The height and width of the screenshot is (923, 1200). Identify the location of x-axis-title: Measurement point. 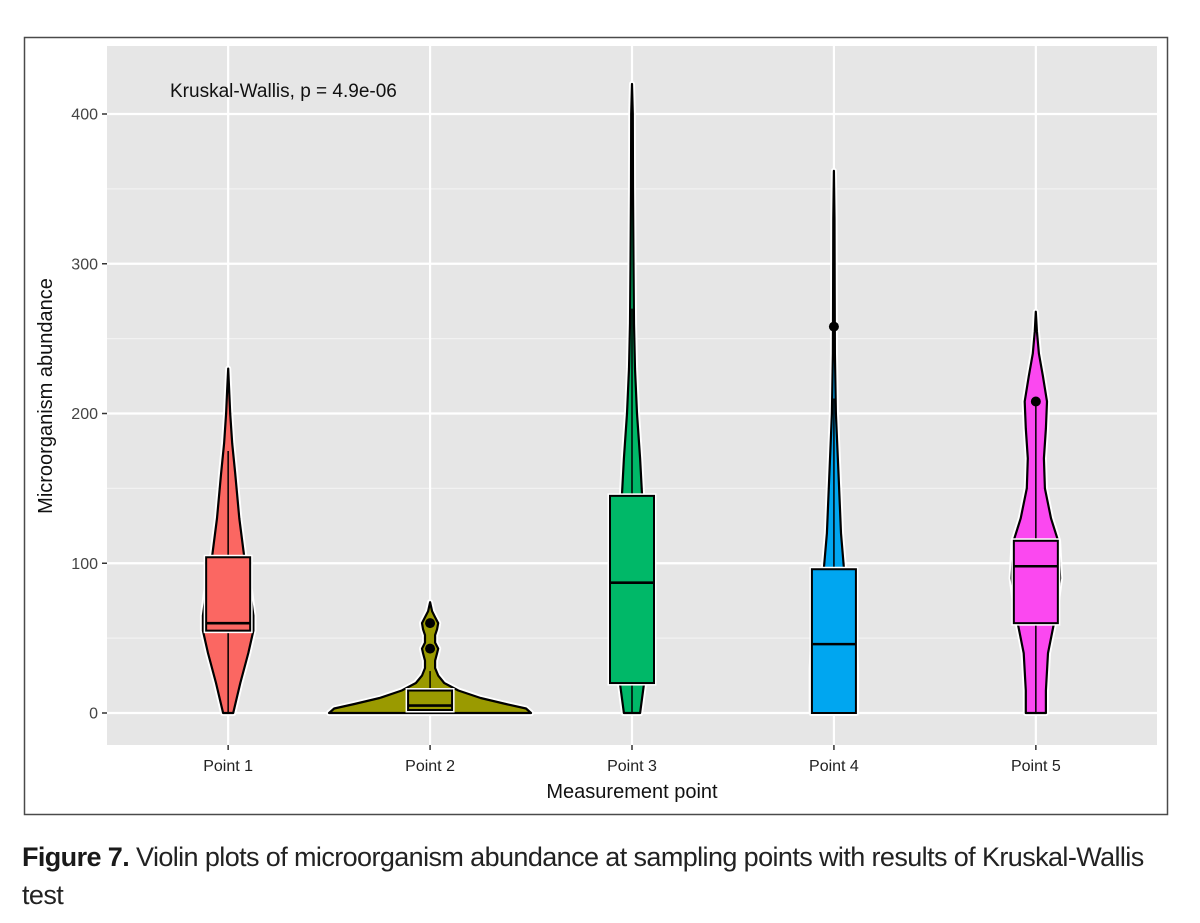
(632, 792).